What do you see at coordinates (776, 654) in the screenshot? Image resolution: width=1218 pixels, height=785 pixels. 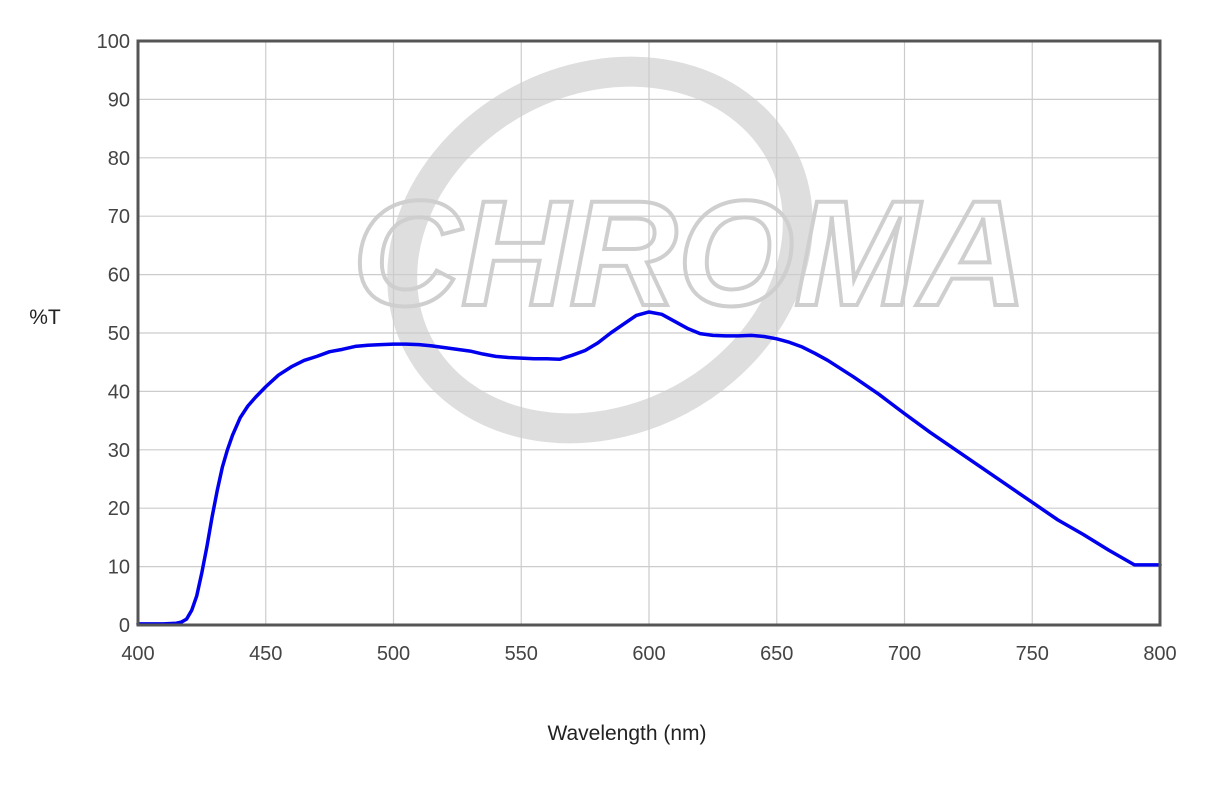 I see `x-tick-label: 650` at bounding box center [776, 654].